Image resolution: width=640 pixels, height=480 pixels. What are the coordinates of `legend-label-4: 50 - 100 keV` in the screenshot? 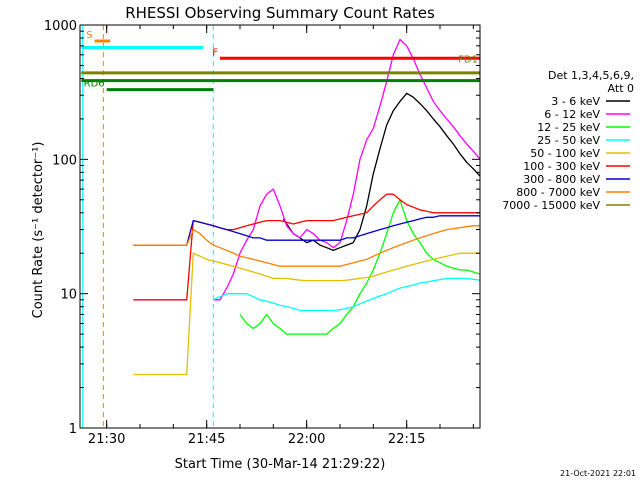 It's located at (565, 153).